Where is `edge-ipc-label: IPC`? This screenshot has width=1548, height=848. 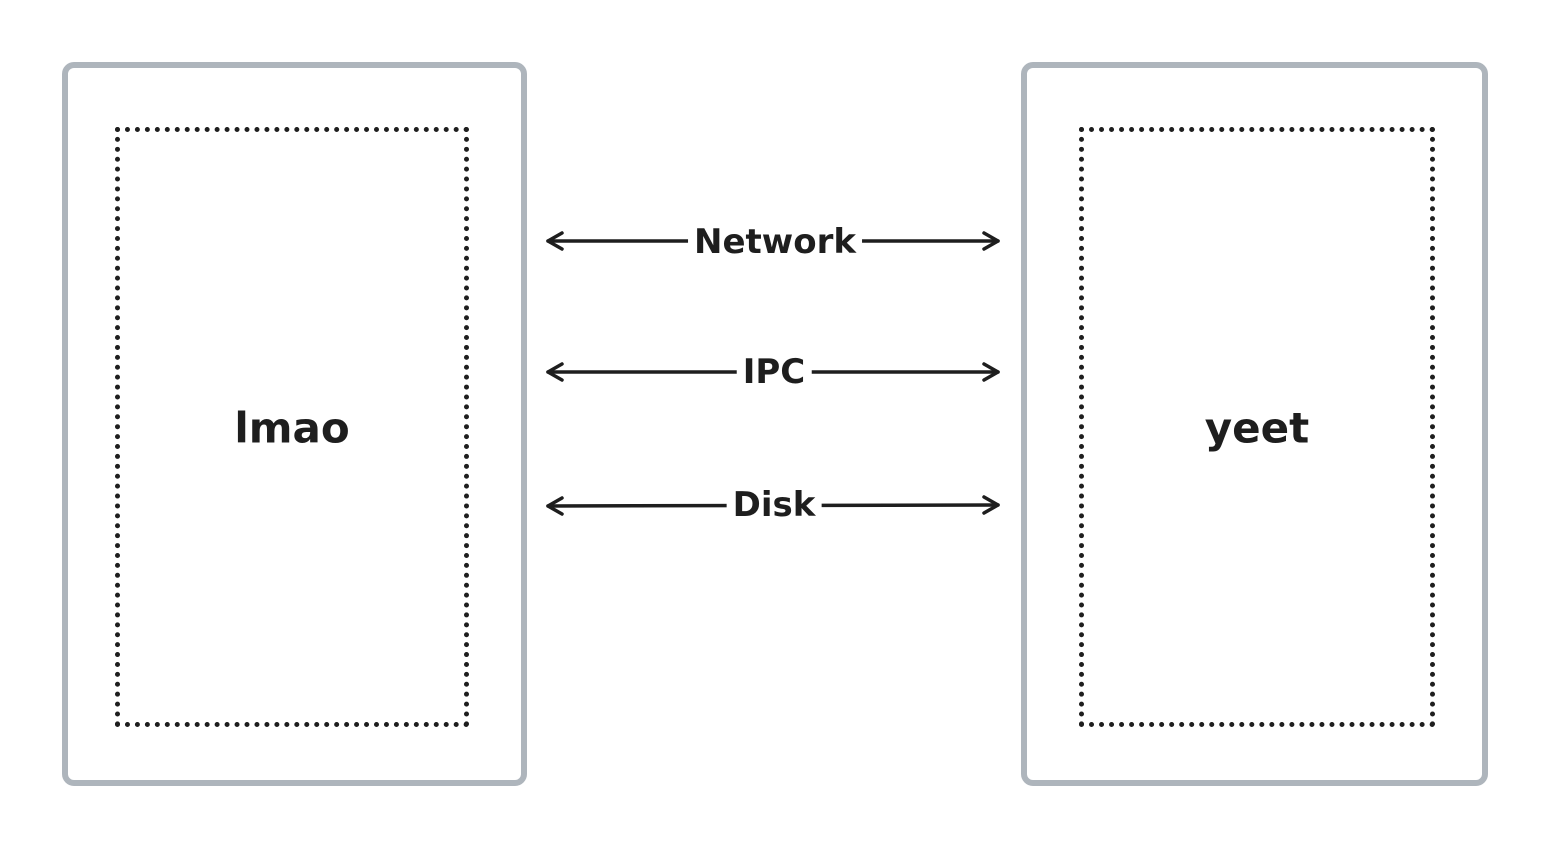 edge-ipc-label: IPC is located at coordinates (774, 372).